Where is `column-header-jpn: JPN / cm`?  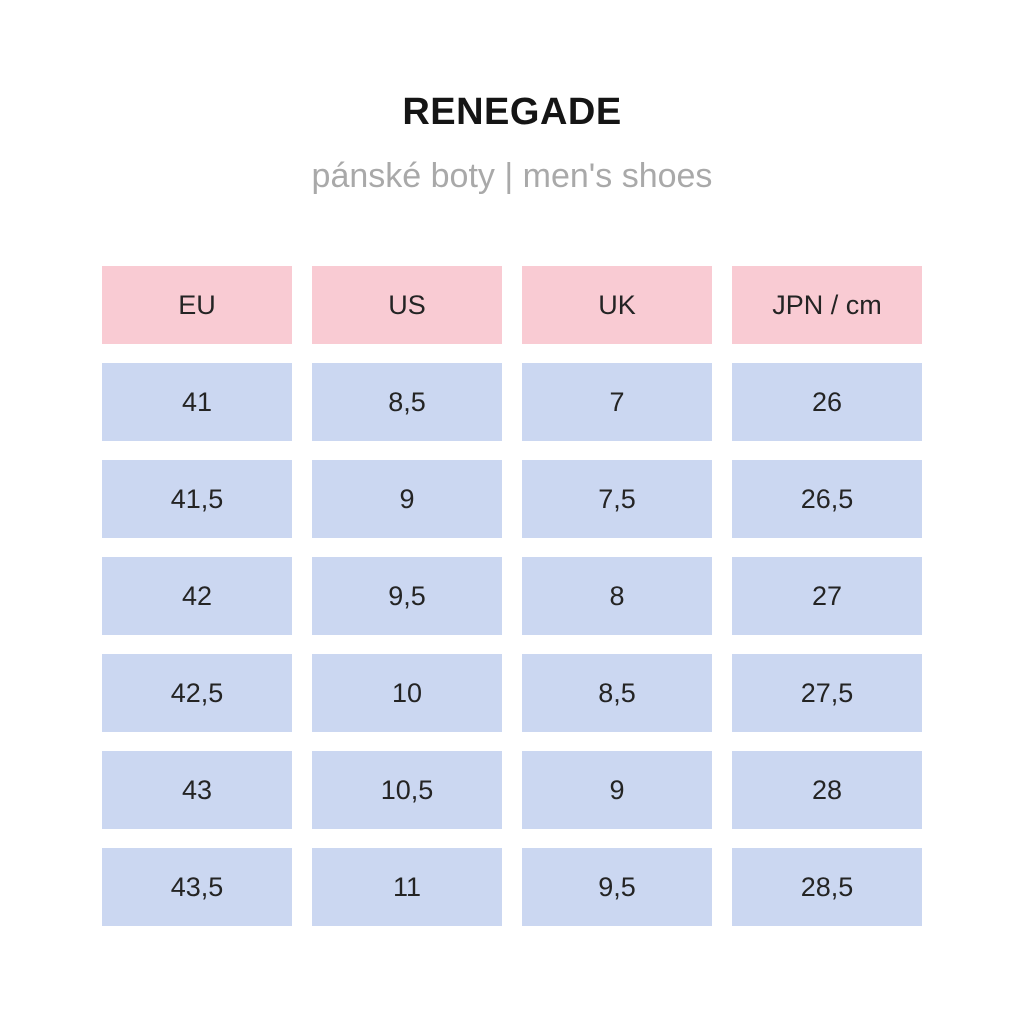
column-header-jpn: JPN / cm is located at coordinates (827, 305).